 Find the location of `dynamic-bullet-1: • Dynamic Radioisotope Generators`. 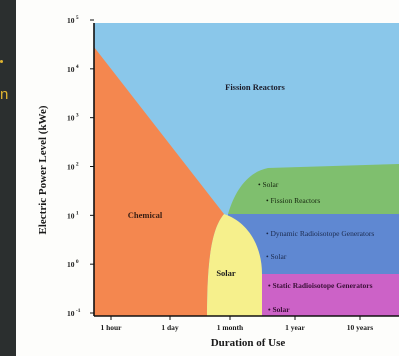

dynamic-bullet-1: • Dynamic Radioisotope Generators is located at coordinates (320, 233).